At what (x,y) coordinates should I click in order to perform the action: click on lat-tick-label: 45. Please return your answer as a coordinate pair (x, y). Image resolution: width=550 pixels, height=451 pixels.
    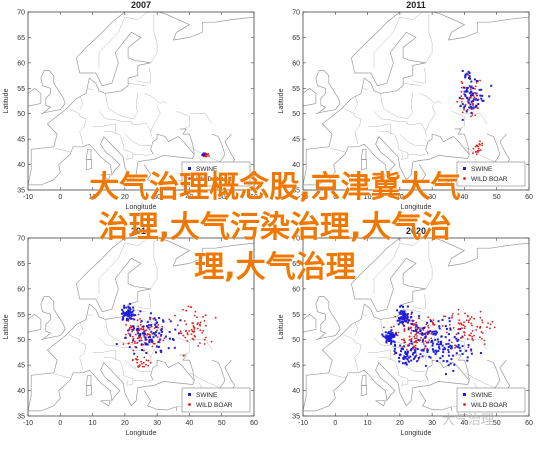
    Looking at the image, I should click on (21, 366).